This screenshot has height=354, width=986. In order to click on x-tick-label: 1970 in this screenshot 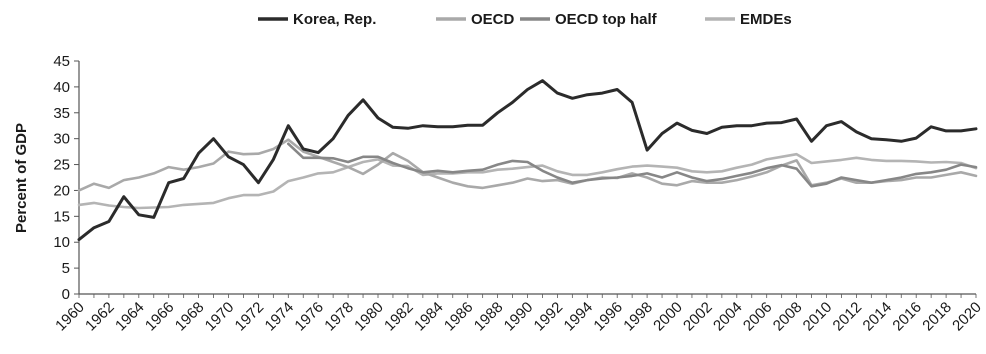, I will do `click(220, 317)`.